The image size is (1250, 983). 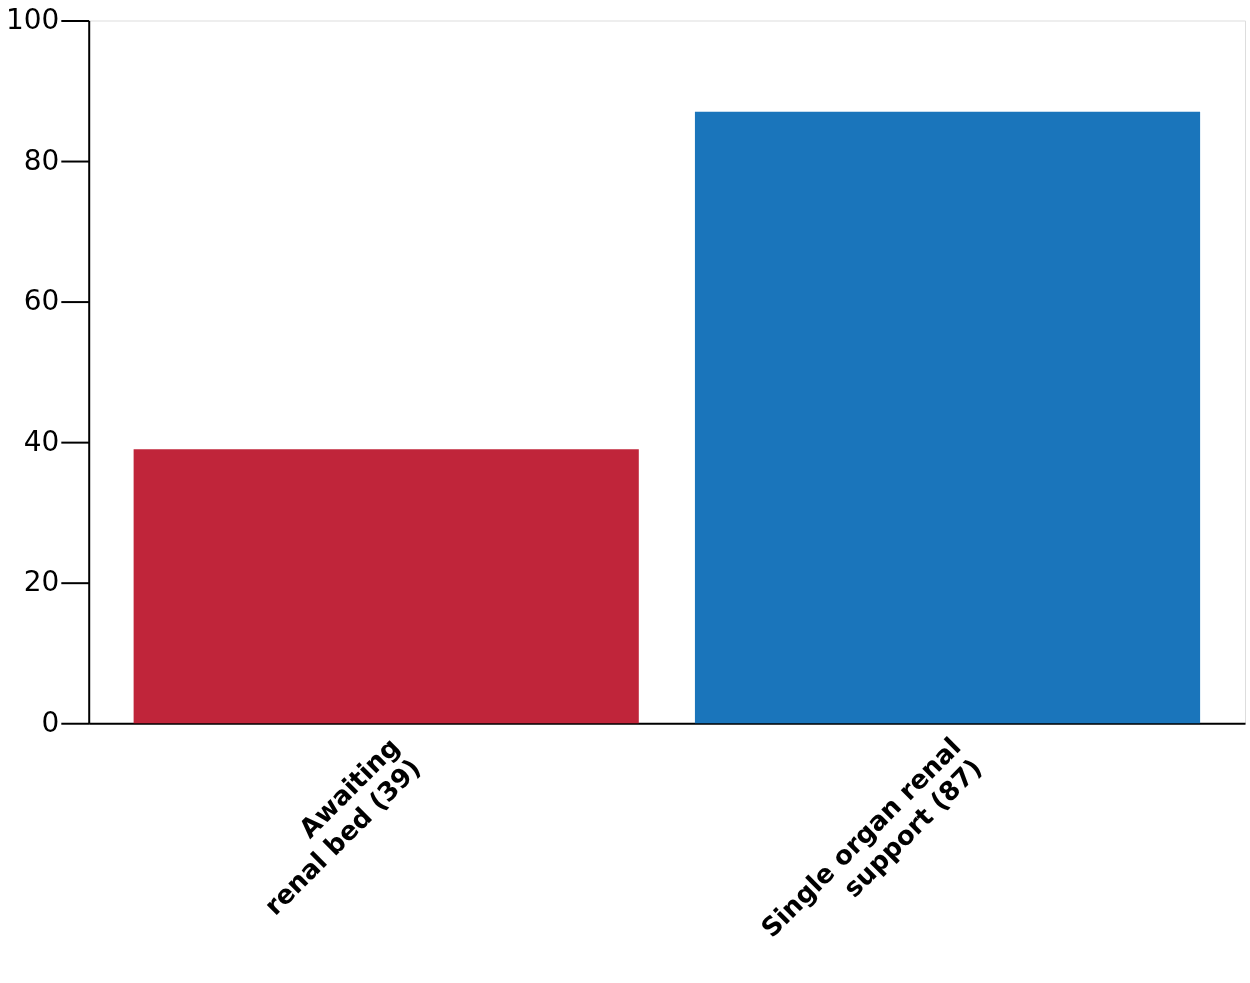 I want to click on y-tick-label: 40, so click(x=41, y=441).